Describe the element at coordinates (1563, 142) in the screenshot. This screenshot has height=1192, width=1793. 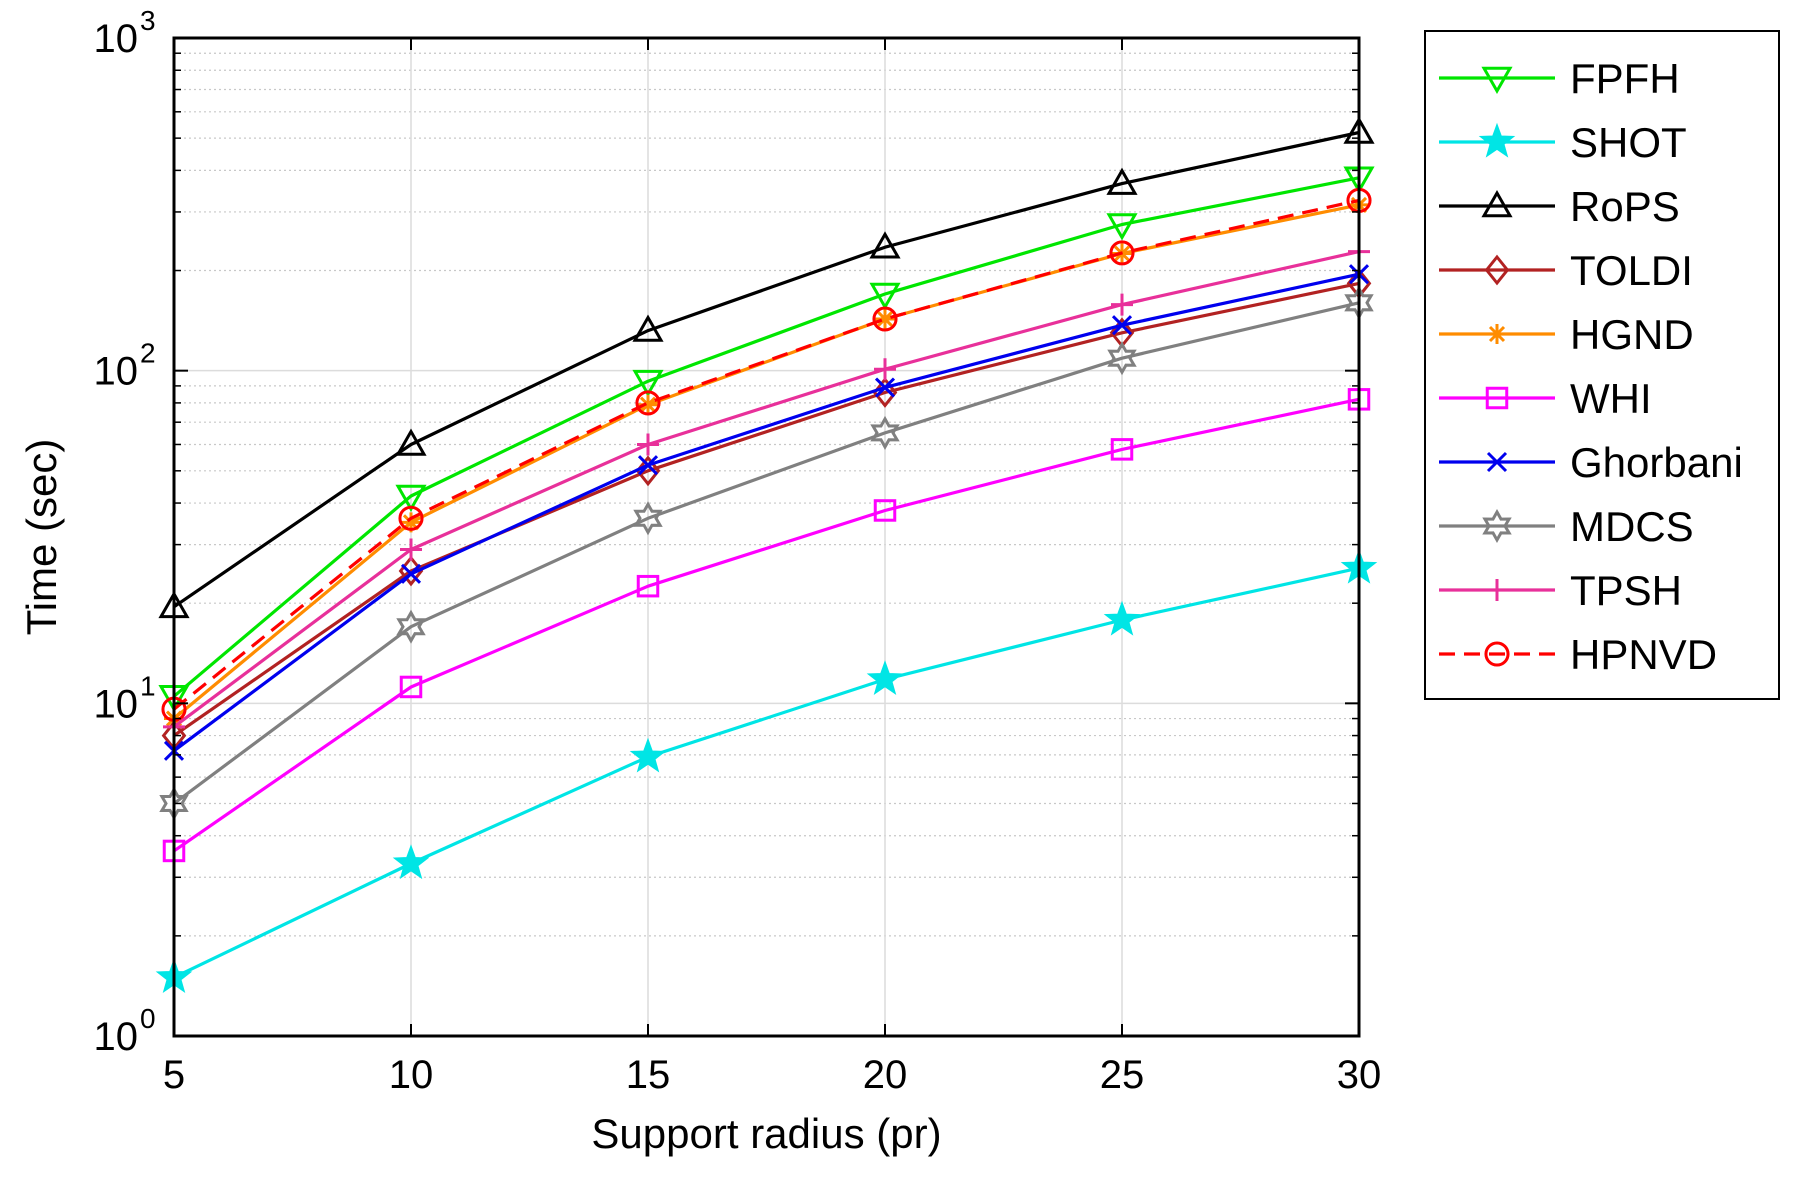
I see `legend-item: SHOT` at that location.